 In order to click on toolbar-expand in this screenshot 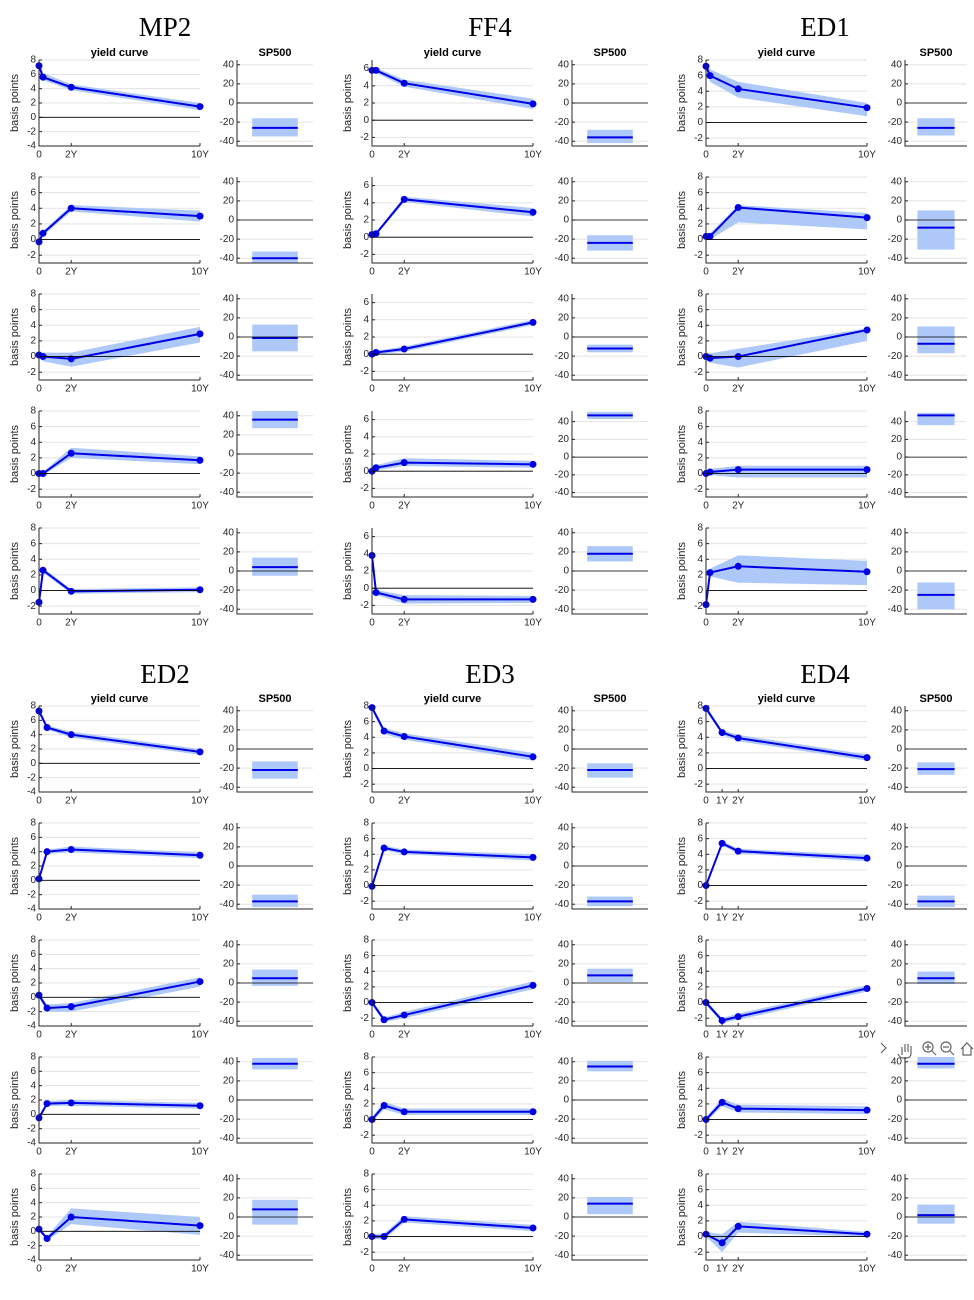, I will do `click(883, 1048)`.